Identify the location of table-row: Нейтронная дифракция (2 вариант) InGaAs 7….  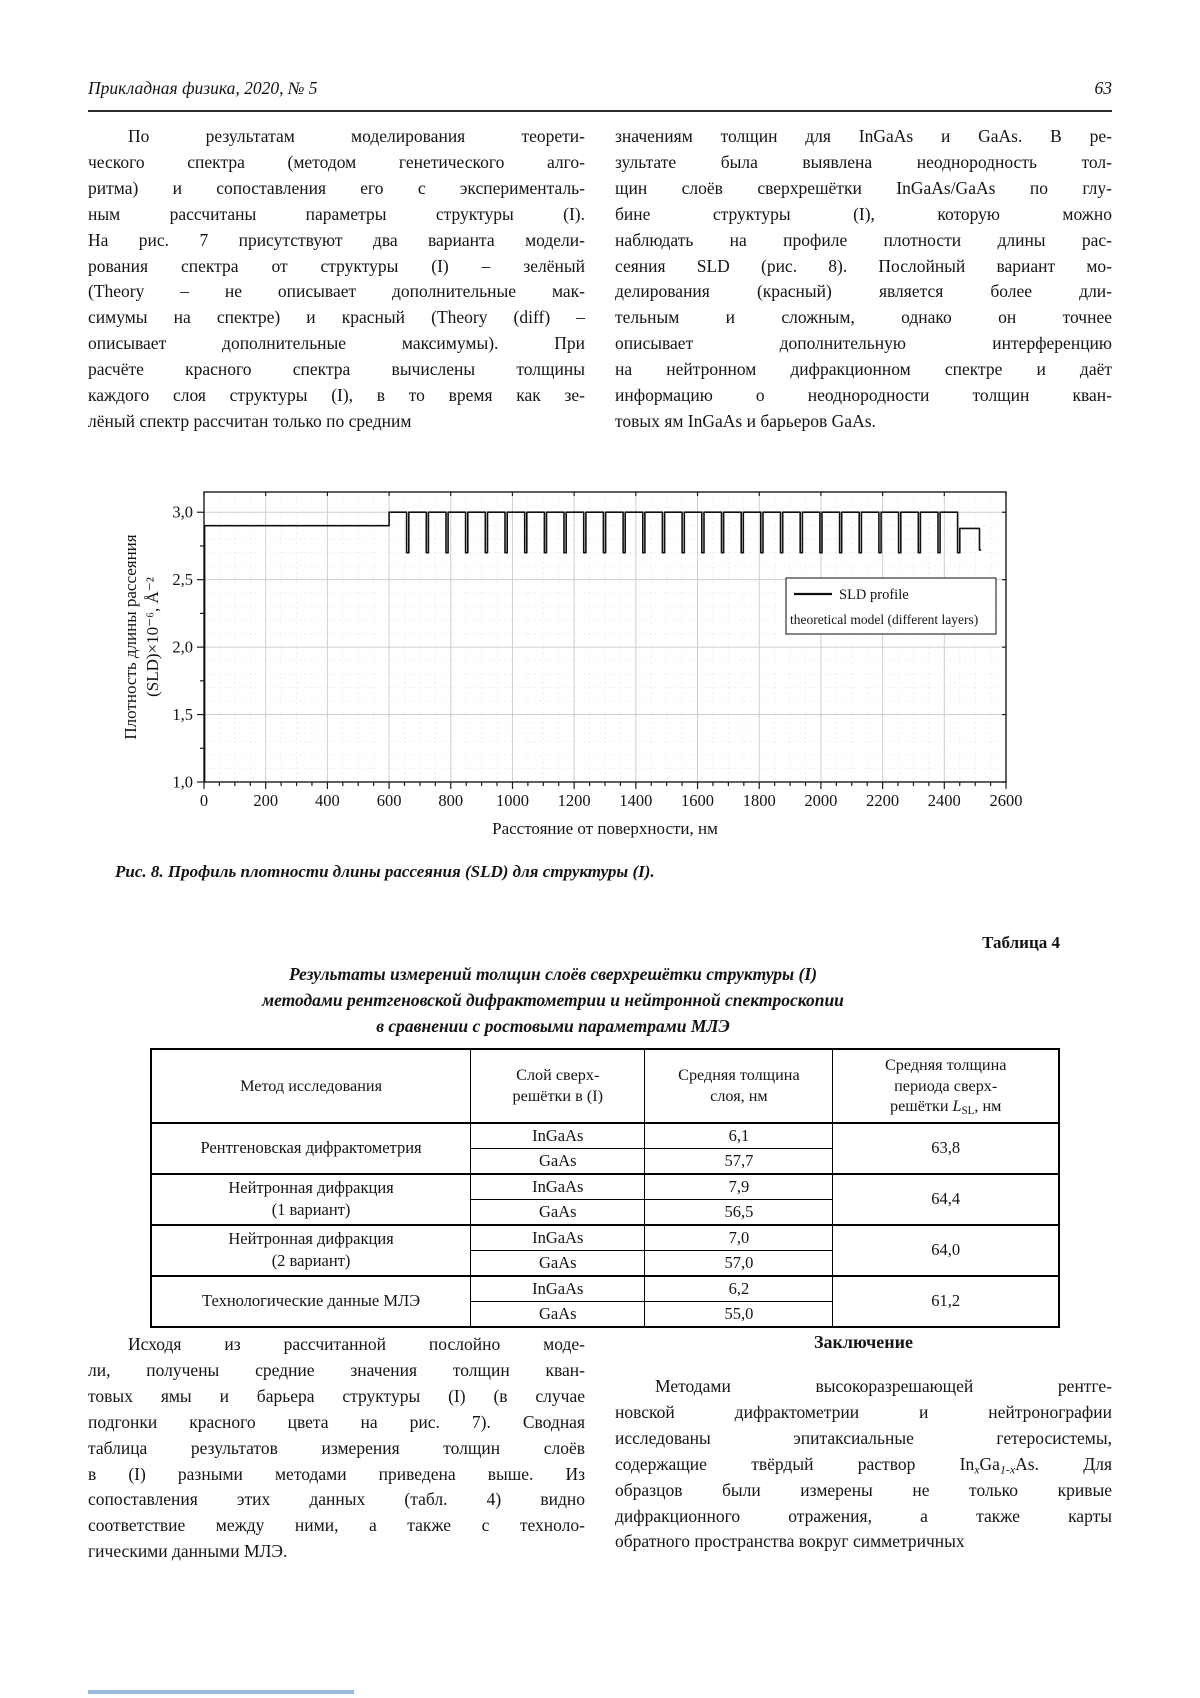
(605, 1249).